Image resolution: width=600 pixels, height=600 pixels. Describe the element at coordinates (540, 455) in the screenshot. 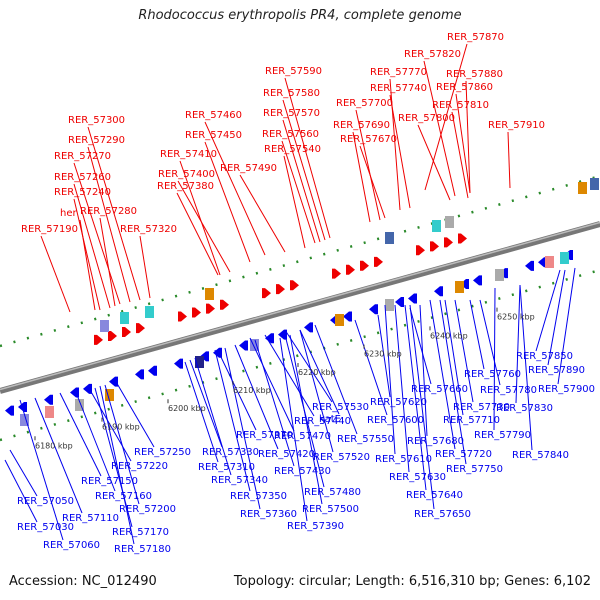

I see `reverse-gene-label: RER_57840` at that location.